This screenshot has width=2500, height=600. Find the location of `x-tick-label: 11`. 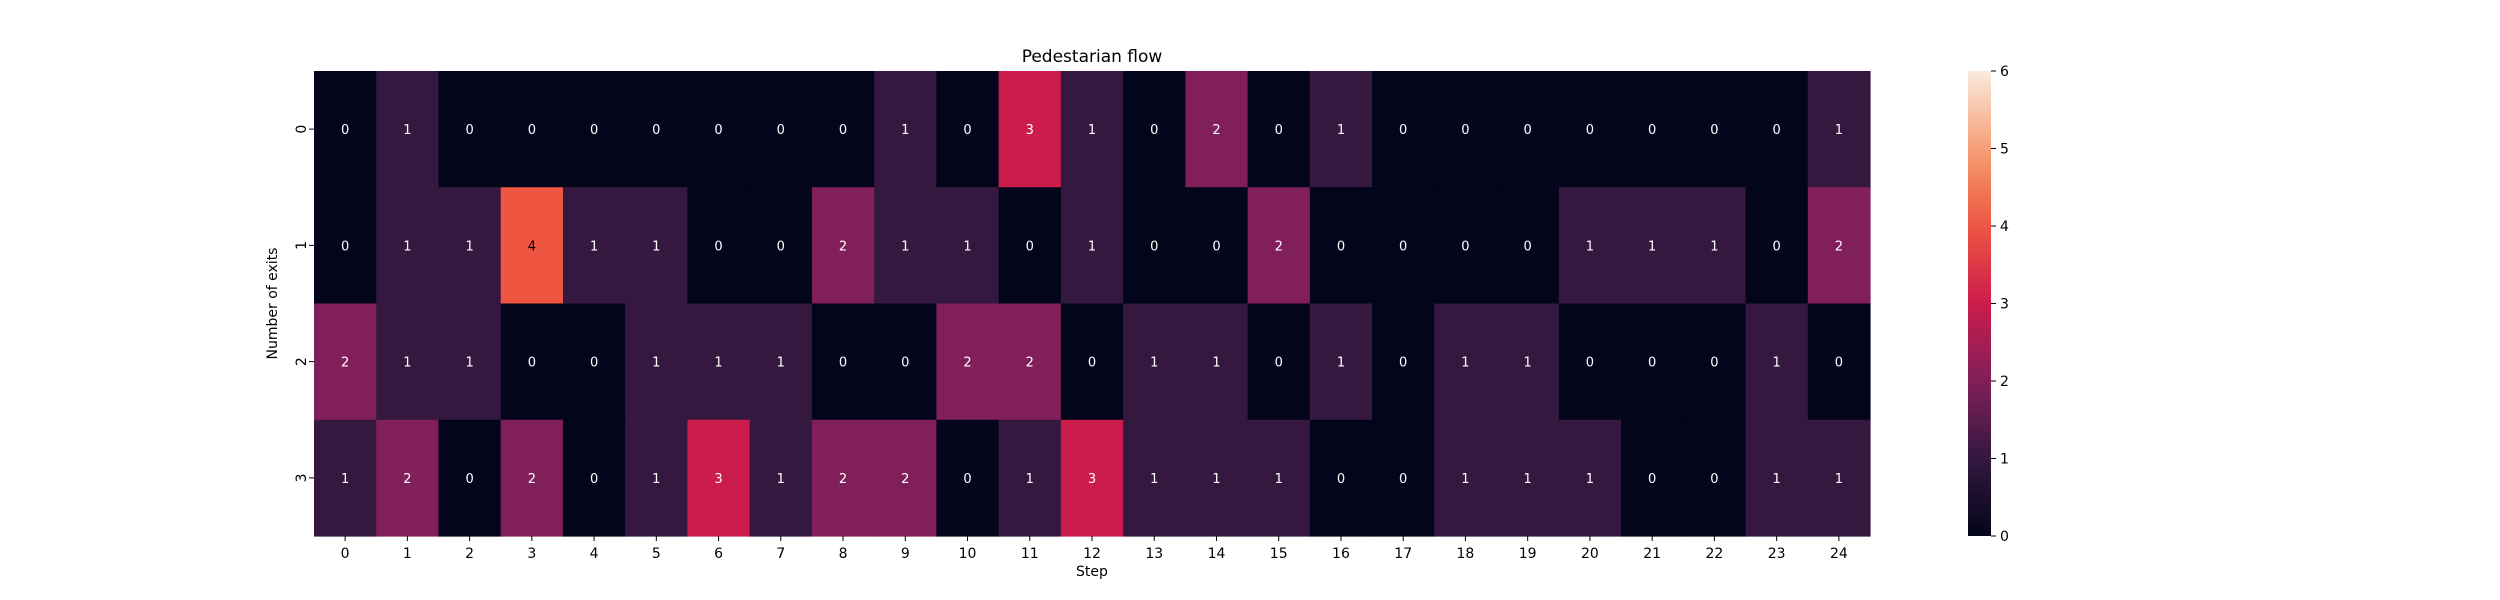

x-tick-label: 11 is located at coordinates (1030, 554).